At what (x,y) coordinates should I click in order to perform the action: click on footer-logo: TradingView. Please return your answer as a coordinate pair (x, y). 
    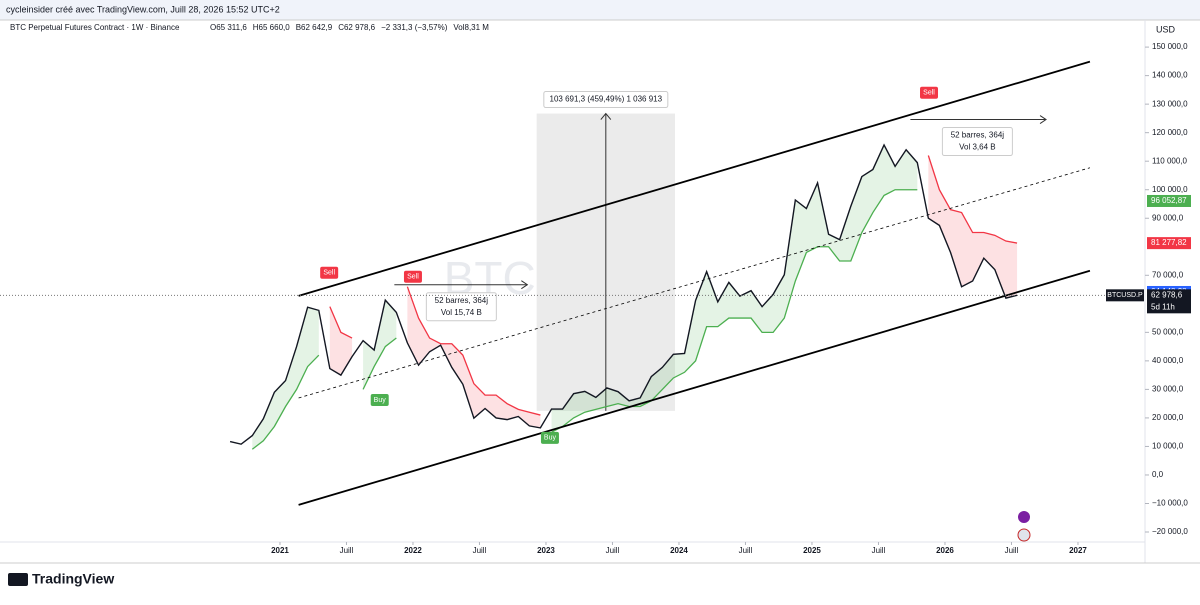
    Looking at the image, I should click on (73, 579).